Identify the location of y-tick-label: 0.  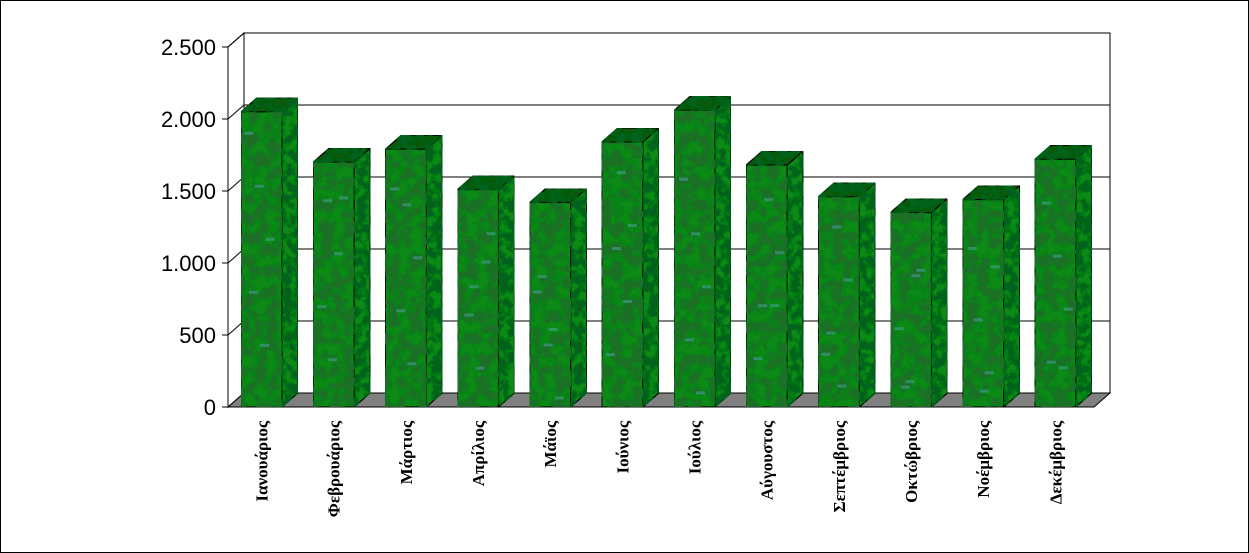
(210, 407).